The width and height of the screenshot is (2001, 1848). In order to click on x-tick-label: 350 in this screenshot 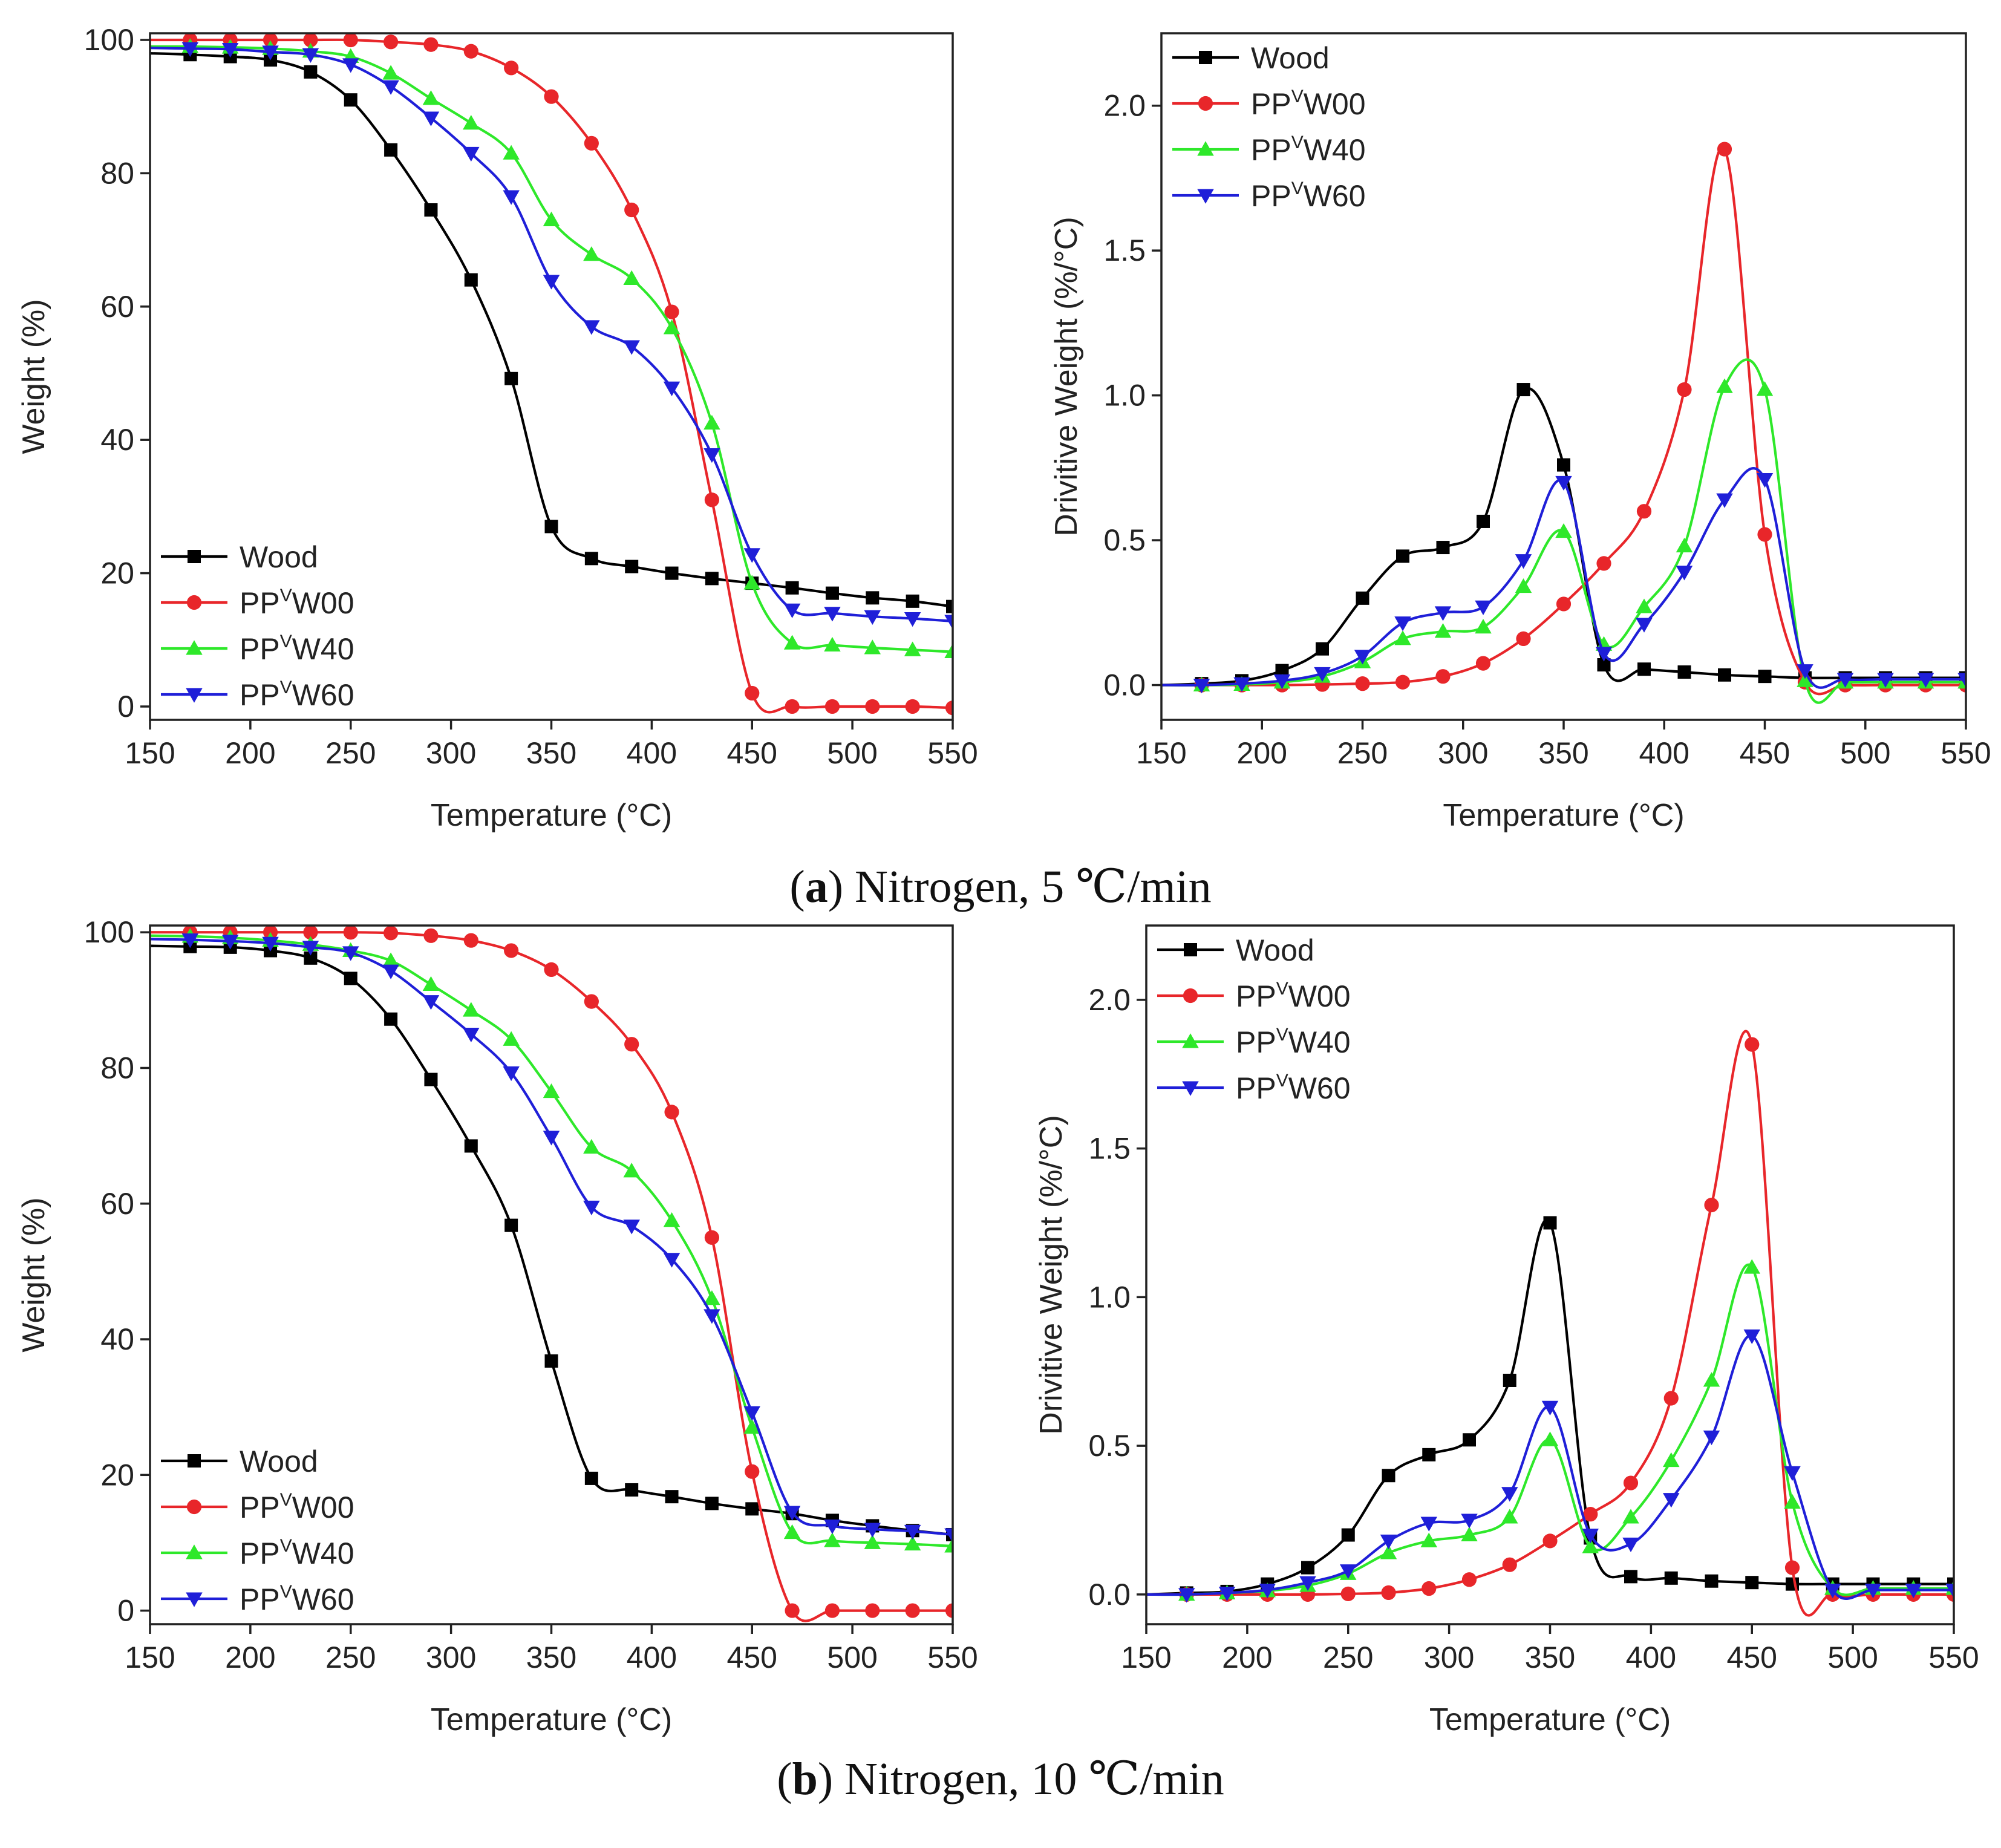, I will do `click(1563, 753)`.